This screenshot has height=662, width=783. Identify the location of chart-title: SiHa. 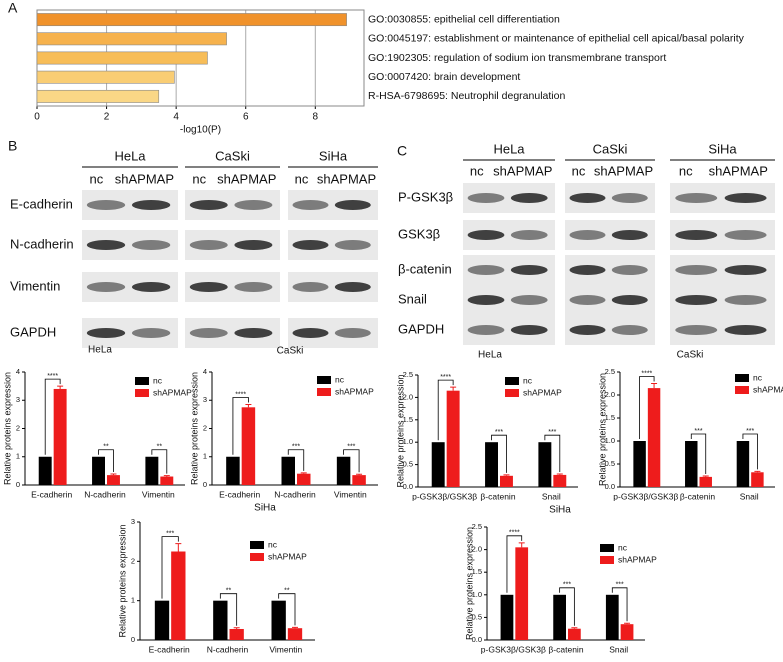
(265, 508).